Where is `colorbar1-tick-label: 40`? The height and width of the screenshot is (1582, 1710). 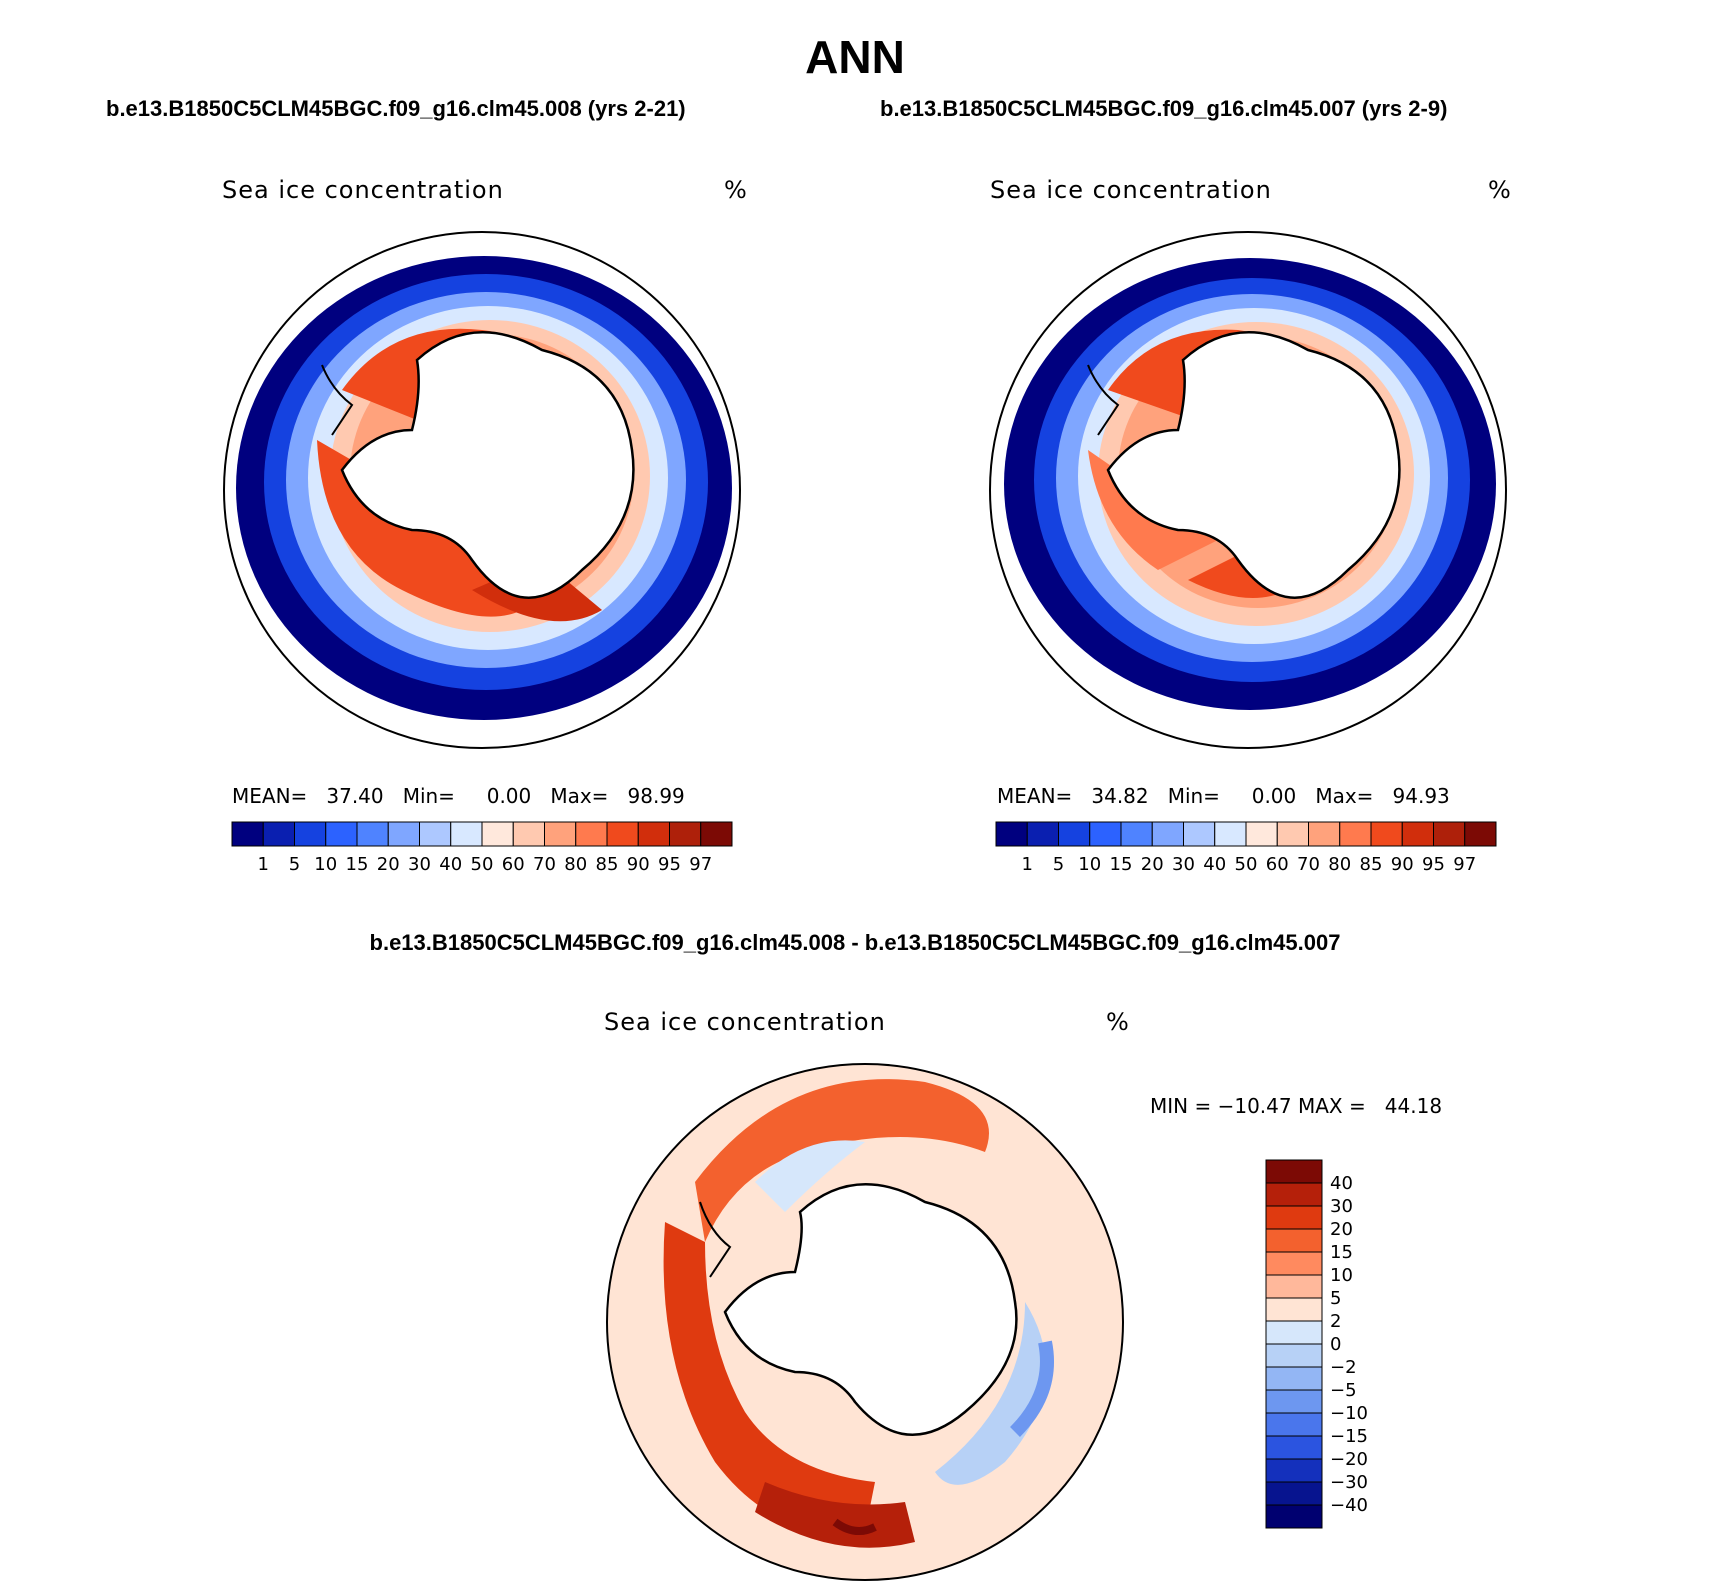 colorbar1-tick-label: 40 is located at coordinates (450, 864).